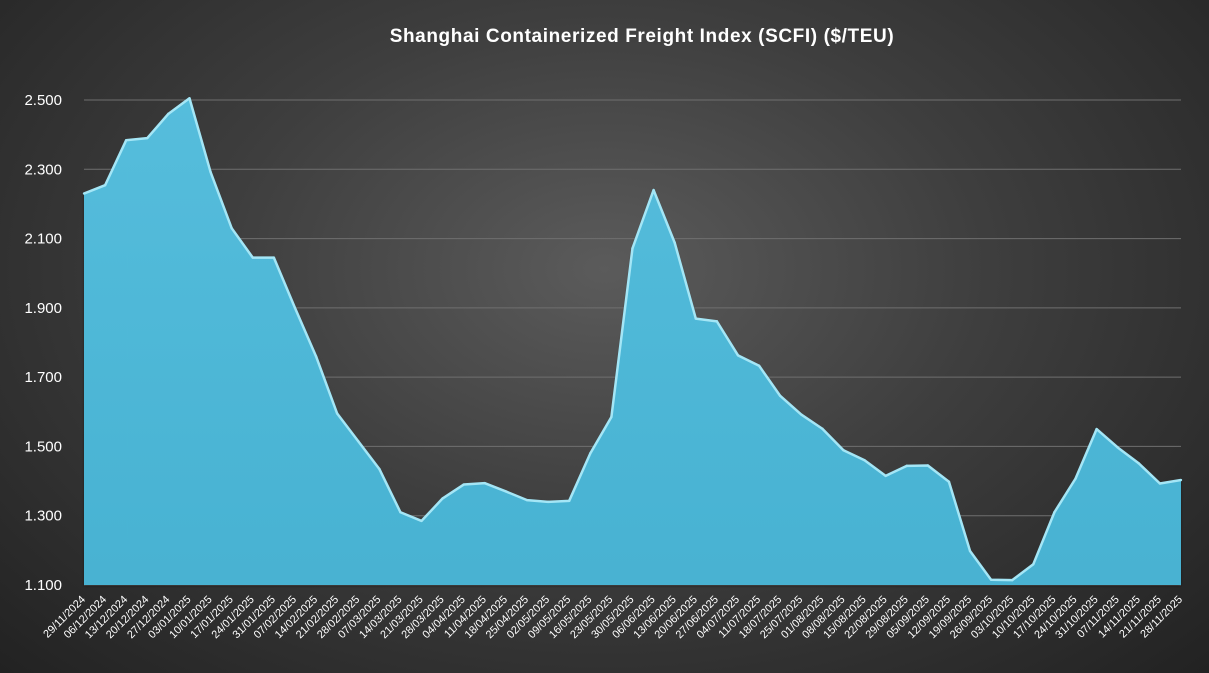 Image resolution: width=1209 pixels, height=673 pixels. I want to click on y-tick-label: 2.300, so click(43, 169).